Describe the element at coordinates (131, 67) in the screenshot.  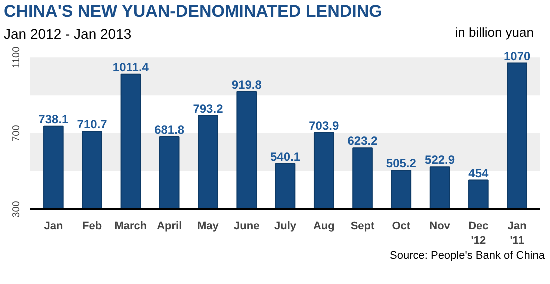
I see `data-label: 1011.4` at that location.